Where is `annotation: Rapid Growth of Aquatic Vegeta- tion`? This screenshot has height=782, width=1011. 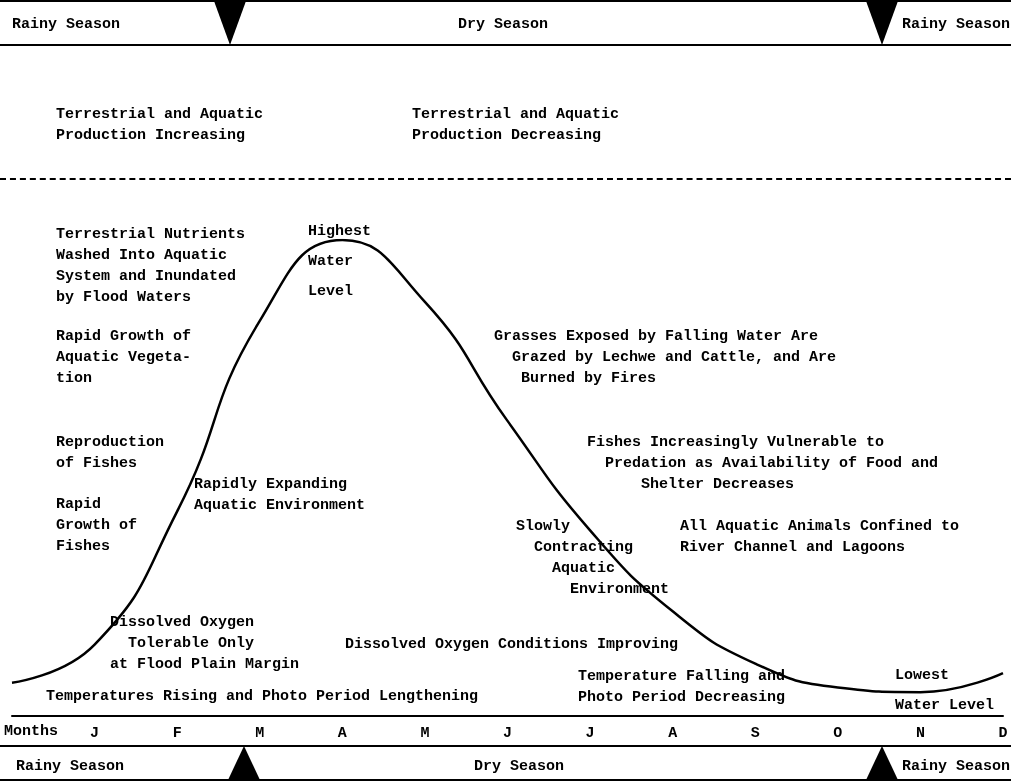
annotation: Rapid Growth of Aquatic Vegeta- tion is located at coordinates (124, 357).